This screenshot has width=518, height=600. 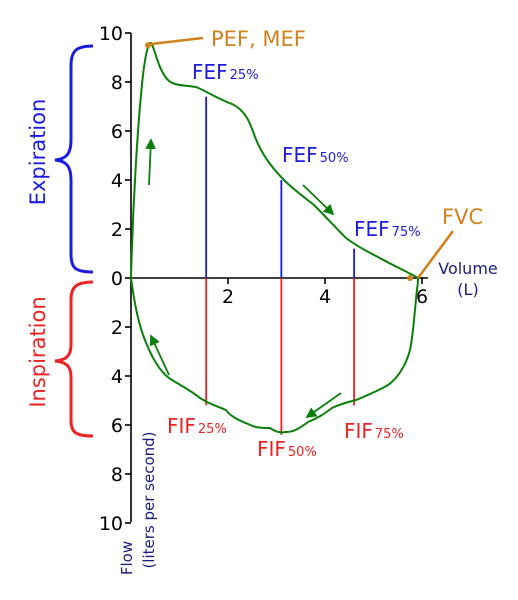 I want to click on pef-label: PEF, MEF, so click(x=258, y=39).